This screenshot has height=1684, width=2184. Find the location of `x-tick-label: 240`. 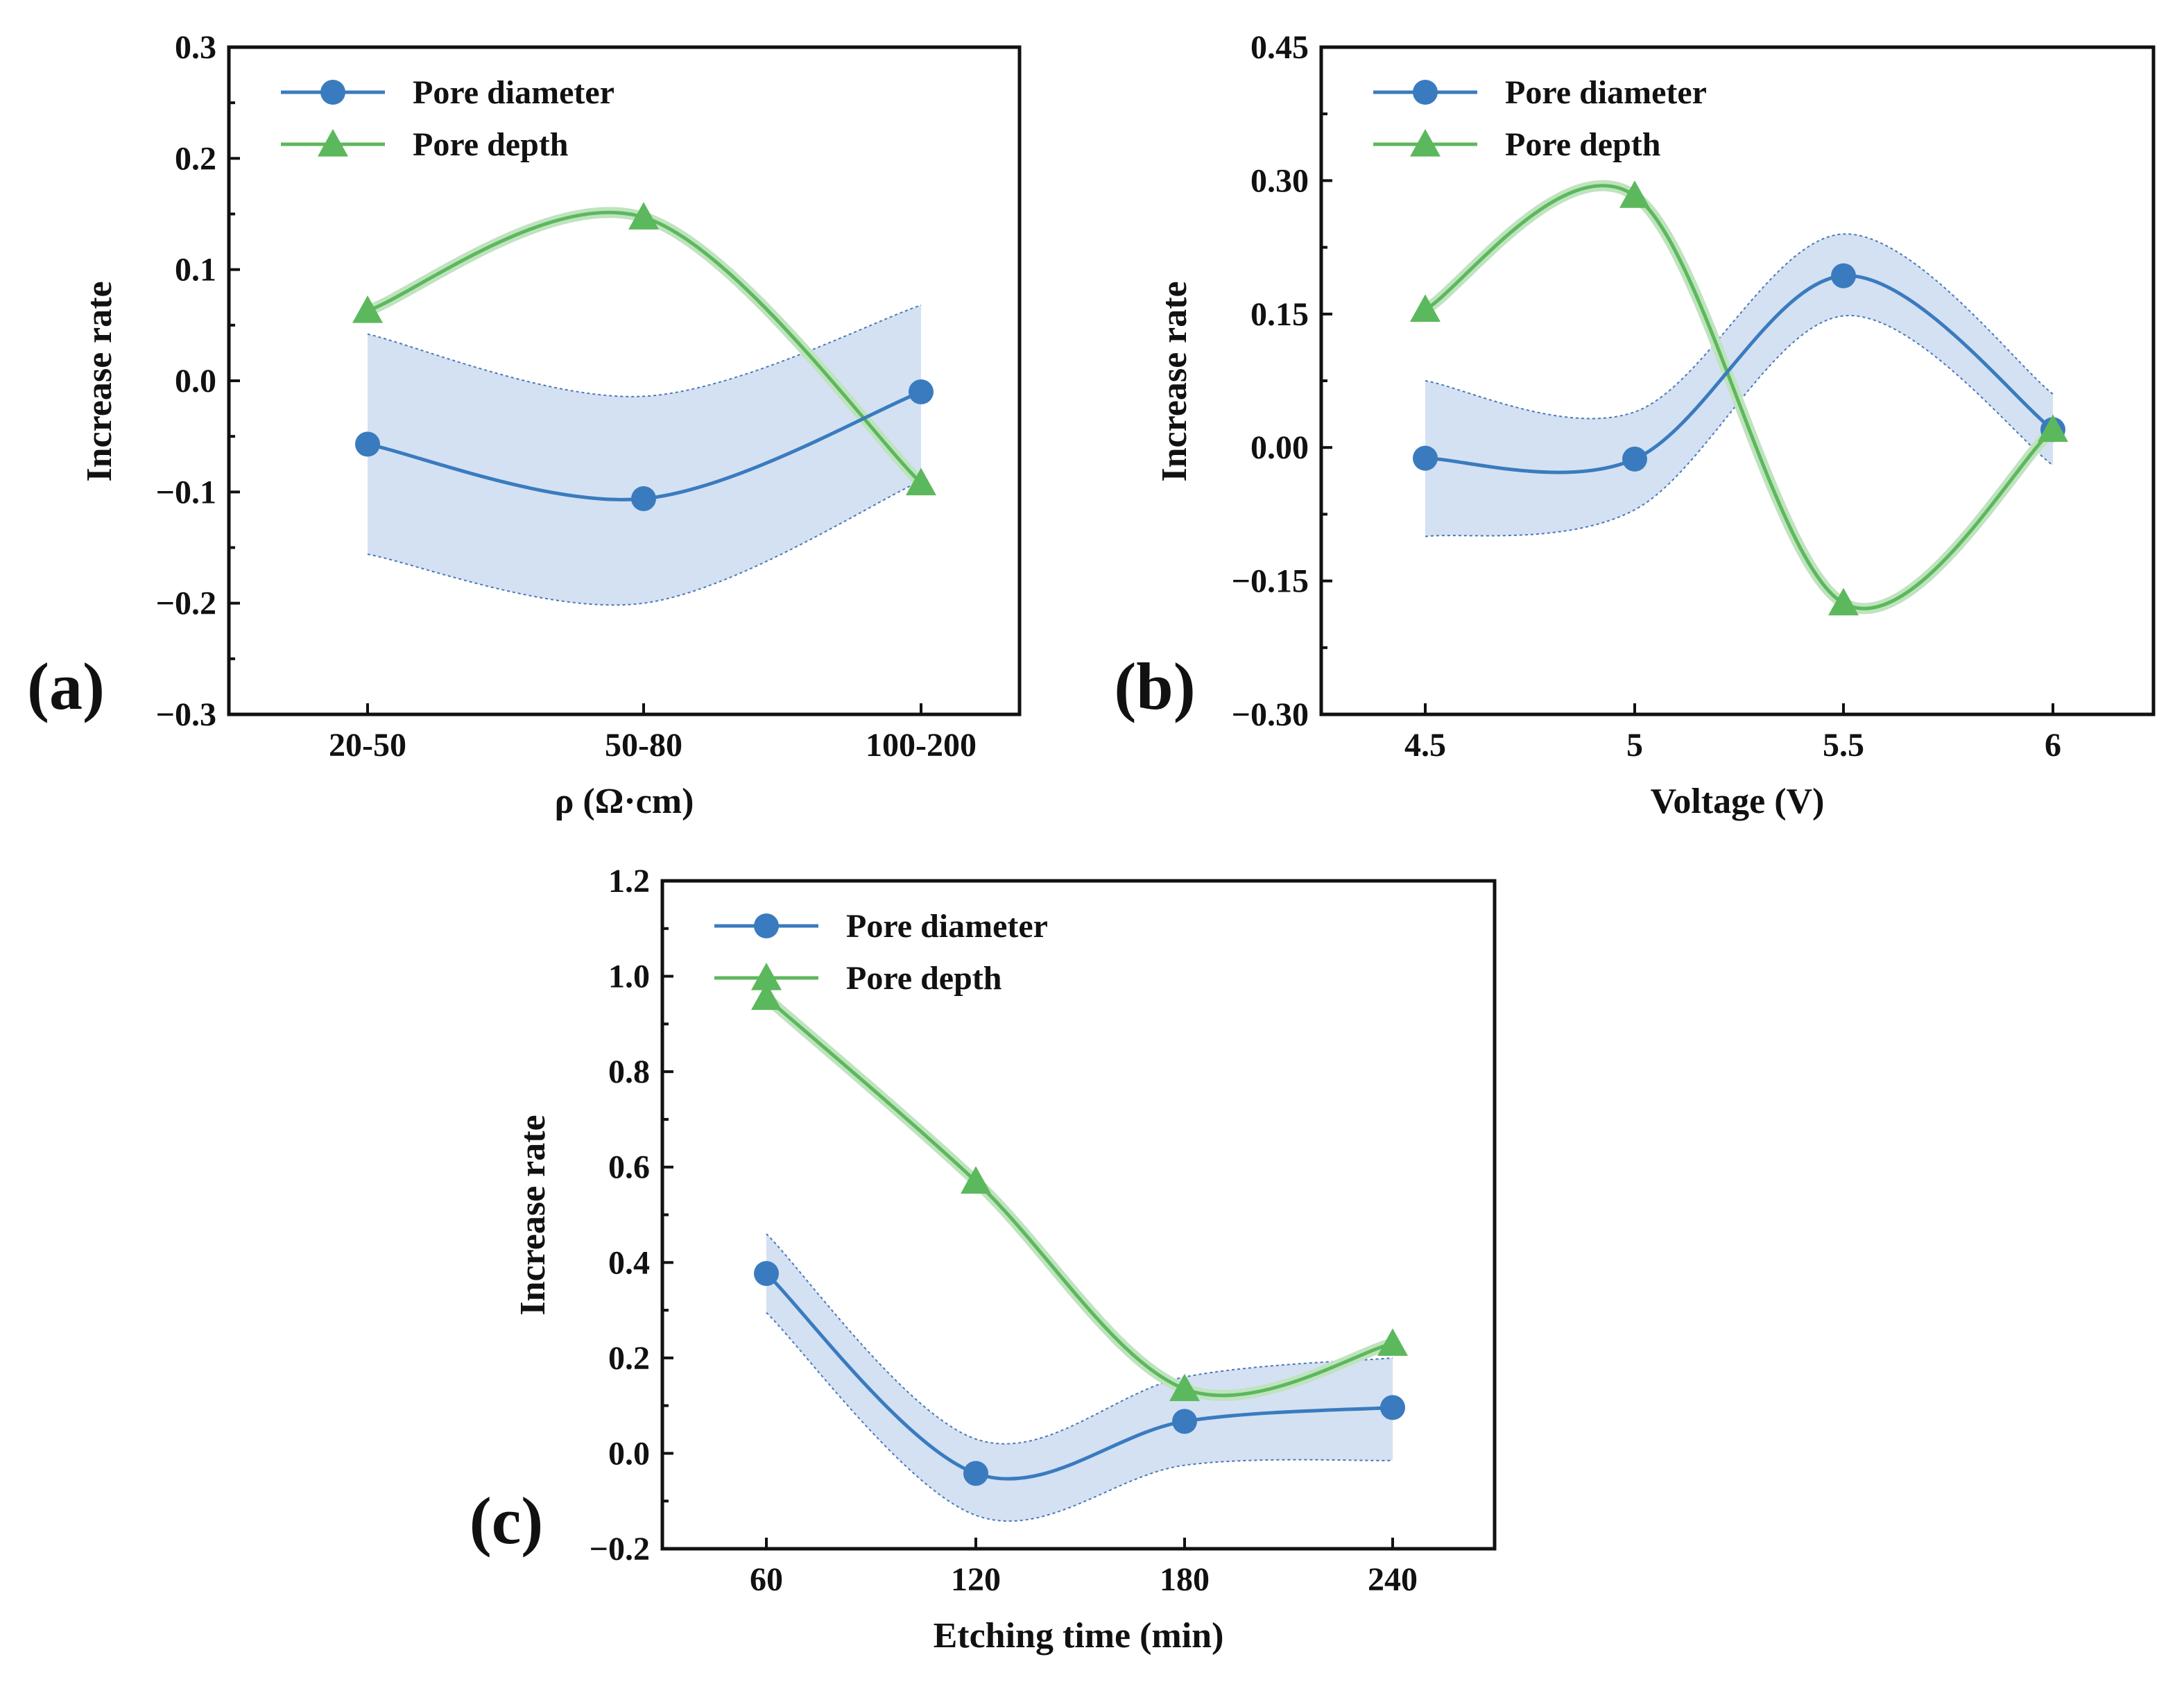

x-tick-label: 240 is located at coordinates (1393, 1579).